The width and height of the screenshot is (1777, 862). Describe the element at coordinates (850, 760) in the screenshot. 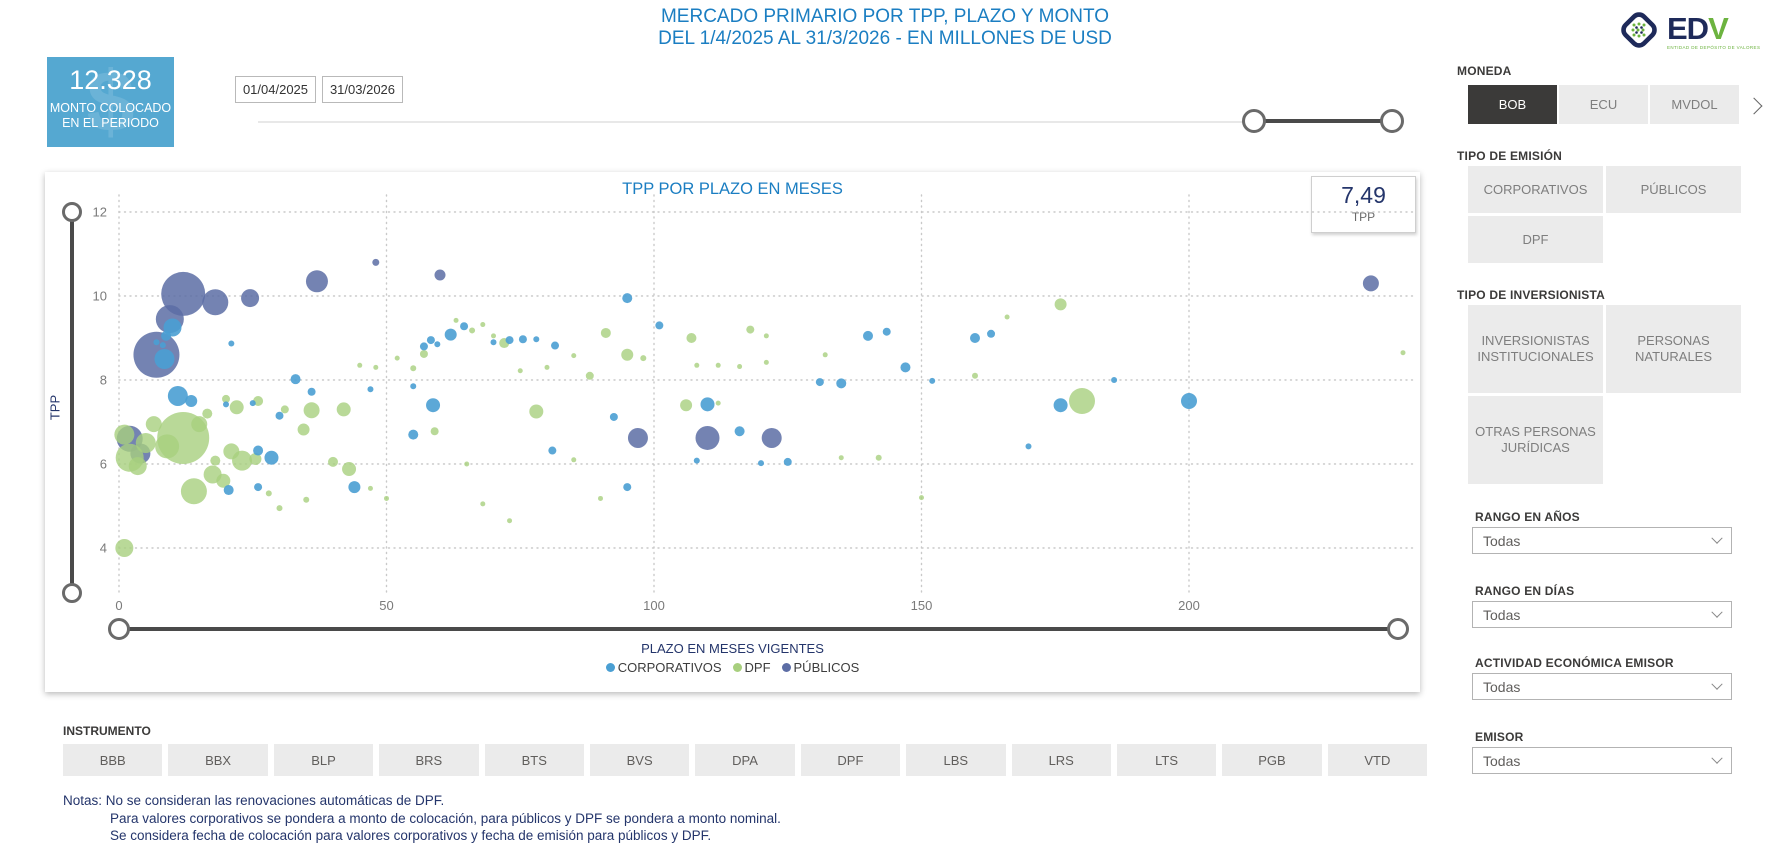

I see `instrument-dpf: DPF` at that location.